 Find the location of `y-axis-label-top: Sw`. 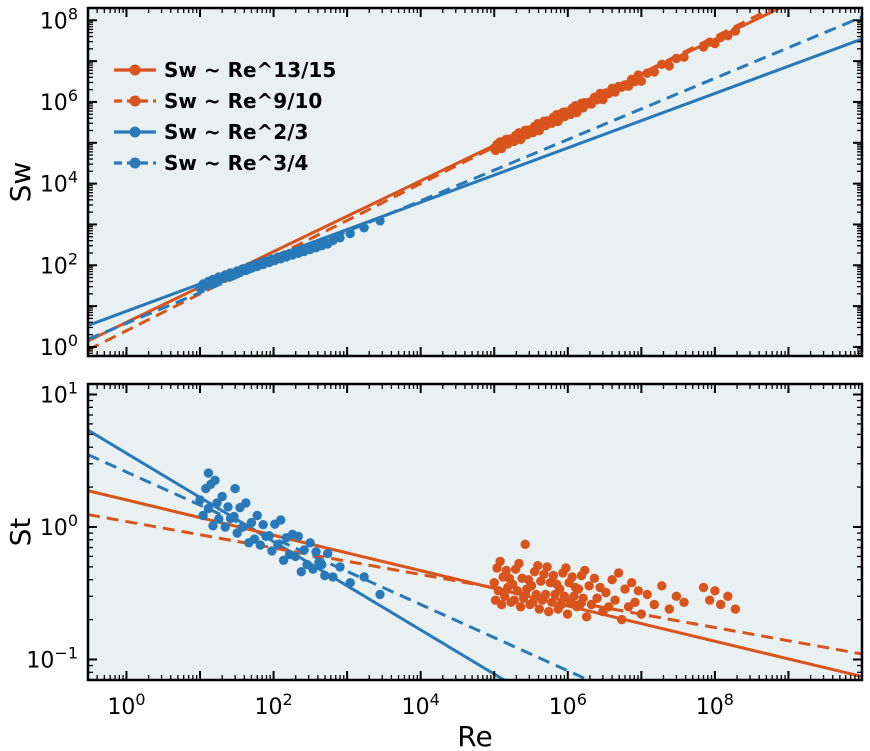

y-axis-label-top: Sw is located at coordinates (20, 182).